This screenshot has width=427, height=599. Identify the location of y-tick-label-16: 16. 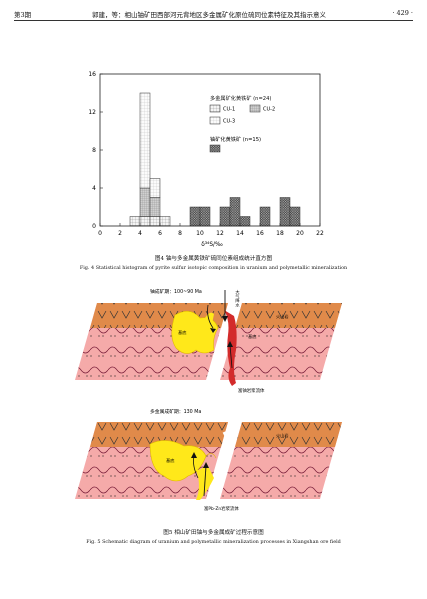
(92, 74).